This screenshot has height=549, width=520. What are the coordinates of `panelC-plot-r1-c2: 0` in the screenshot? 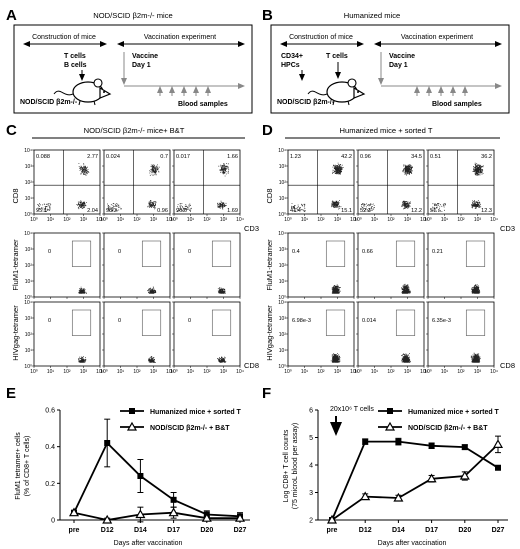 It's located at (206, 265).